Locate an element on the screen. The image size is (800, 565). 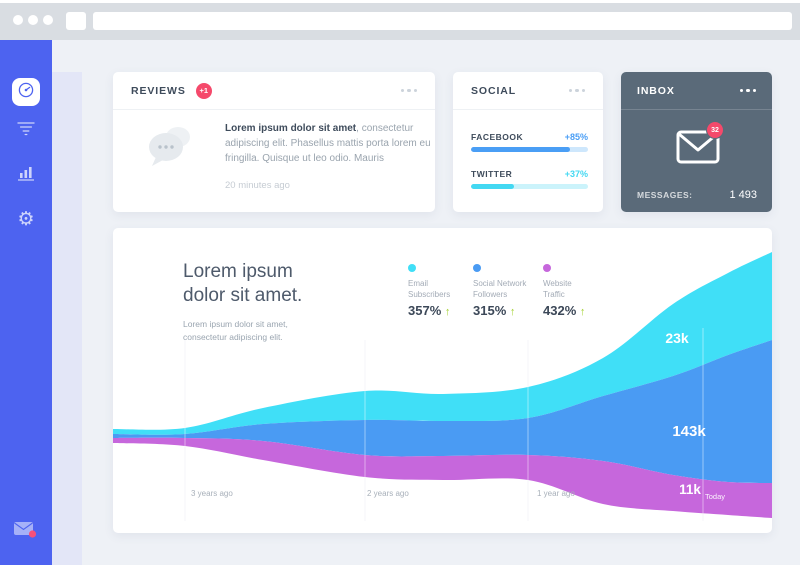
gauge-icon is located at coordinates (26, 92).